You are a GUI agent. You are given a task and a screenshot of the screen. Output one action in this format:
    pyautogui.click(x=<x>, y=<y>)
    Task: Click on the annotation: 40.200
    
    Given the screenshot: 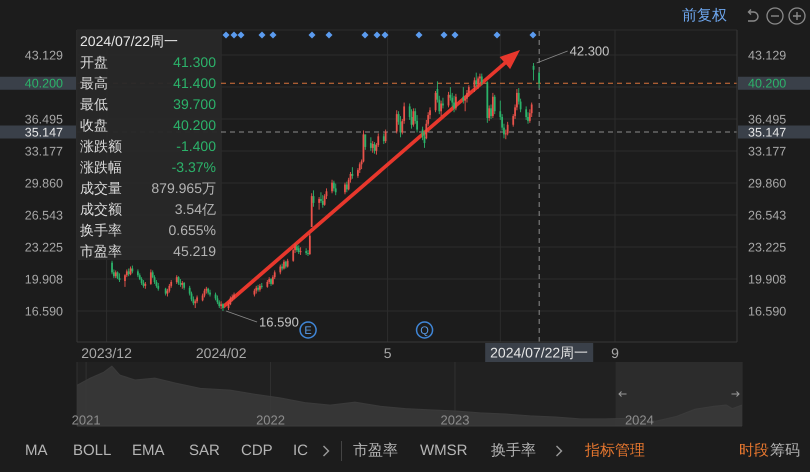 What is the action you would take?
    pyautogui.click(x=194, y=125)
    